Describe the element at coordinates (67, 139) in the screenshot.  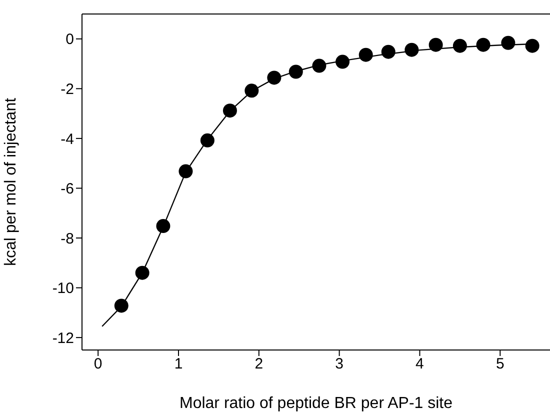
I see `y-tick-label: -4` at that location.